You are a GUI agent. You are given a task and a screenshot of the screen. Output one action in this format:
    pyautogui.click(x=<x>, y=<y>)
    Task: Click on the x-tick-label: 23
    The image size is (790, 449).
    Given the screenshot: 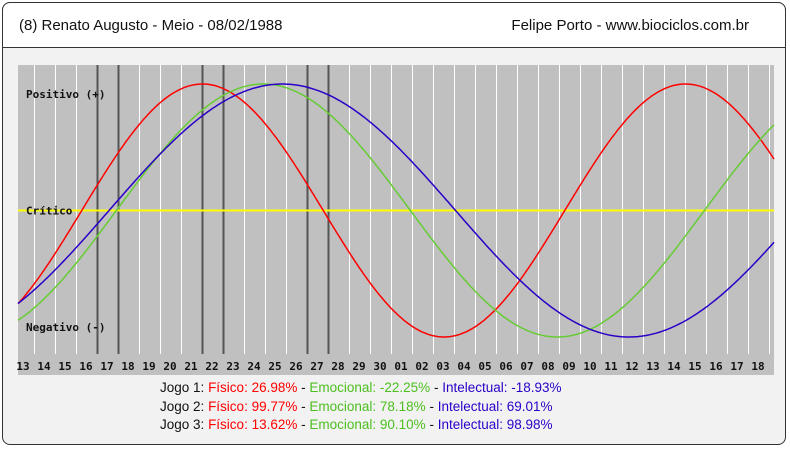 What is the action you would take?
    pyautogui.click(x=232, y=366)
    